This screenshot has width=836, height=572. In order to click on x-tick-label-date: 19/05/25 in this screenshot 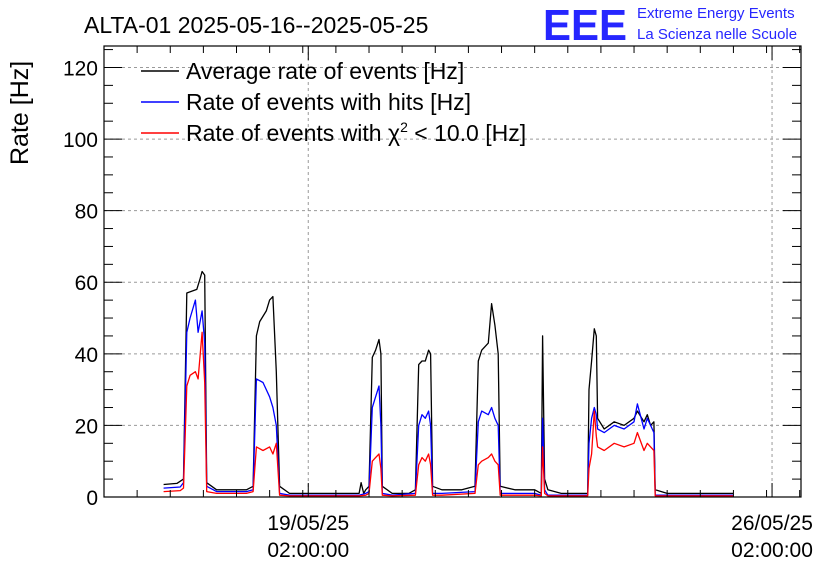, I will do `click(308, 523)`.